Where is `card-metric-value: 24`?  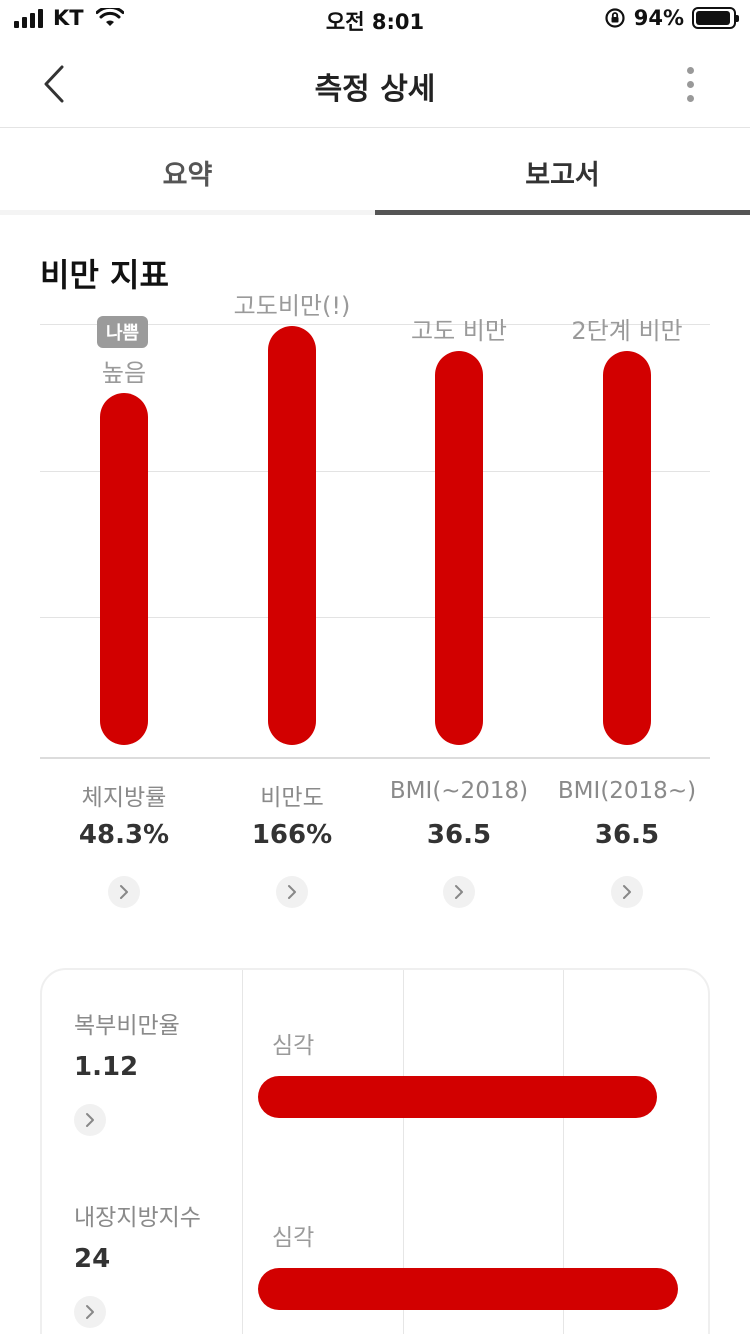
card-metric-value: 24 is located at coordinates (92, 1259).